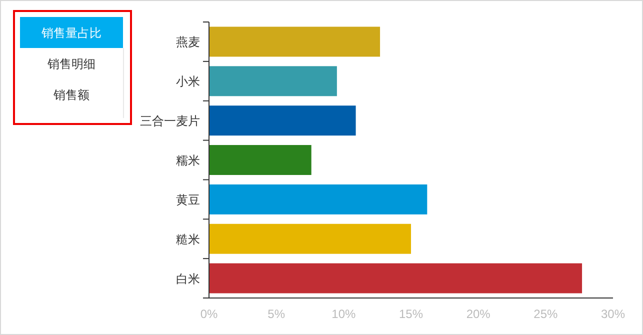  What do you see at coordinates (188, 199) in the screenshot?
I see `y-tick-label: 黄豆` at bounding box center [188, 199].